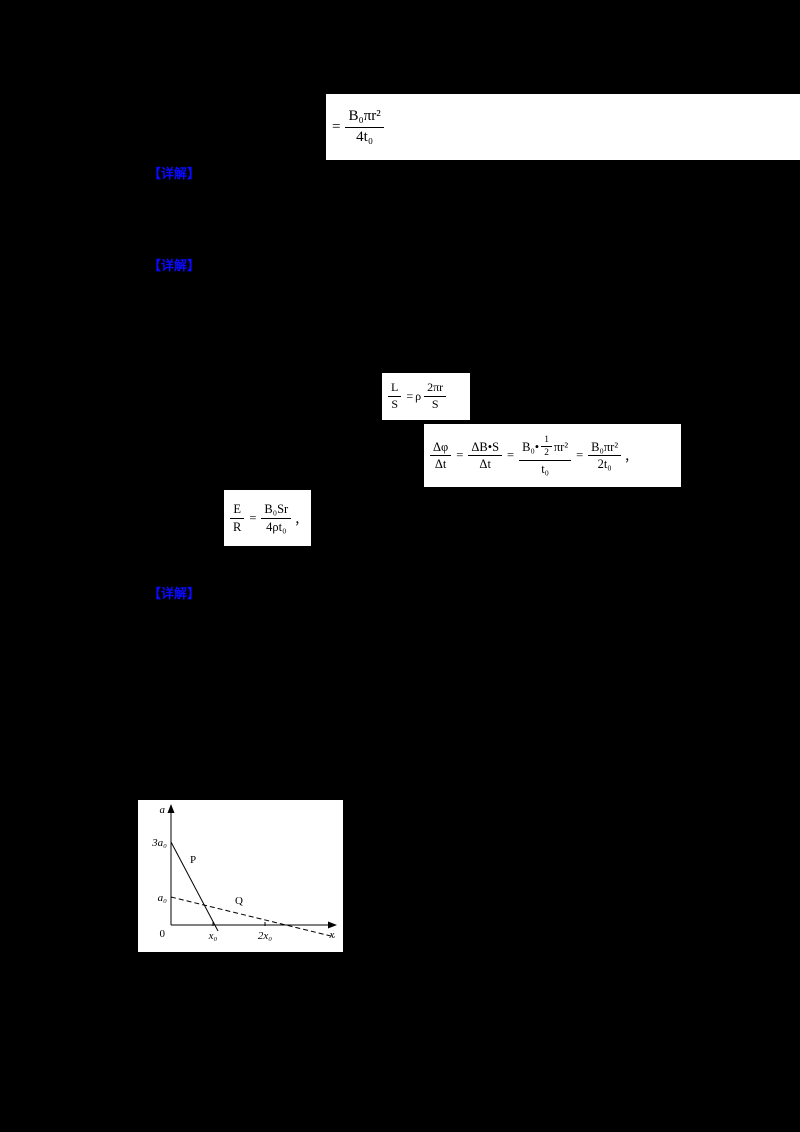  Describe the element at coordinates (441, 448) in the screenshot. I see `fraction-numerator: Δφ` at that location.